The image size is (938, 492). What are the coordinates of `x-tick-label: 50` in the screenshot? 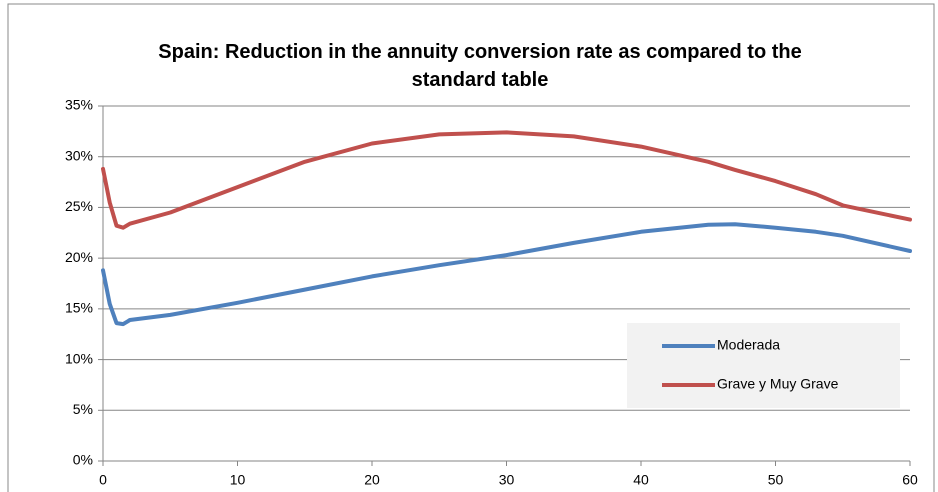 It's located at (776, 480).